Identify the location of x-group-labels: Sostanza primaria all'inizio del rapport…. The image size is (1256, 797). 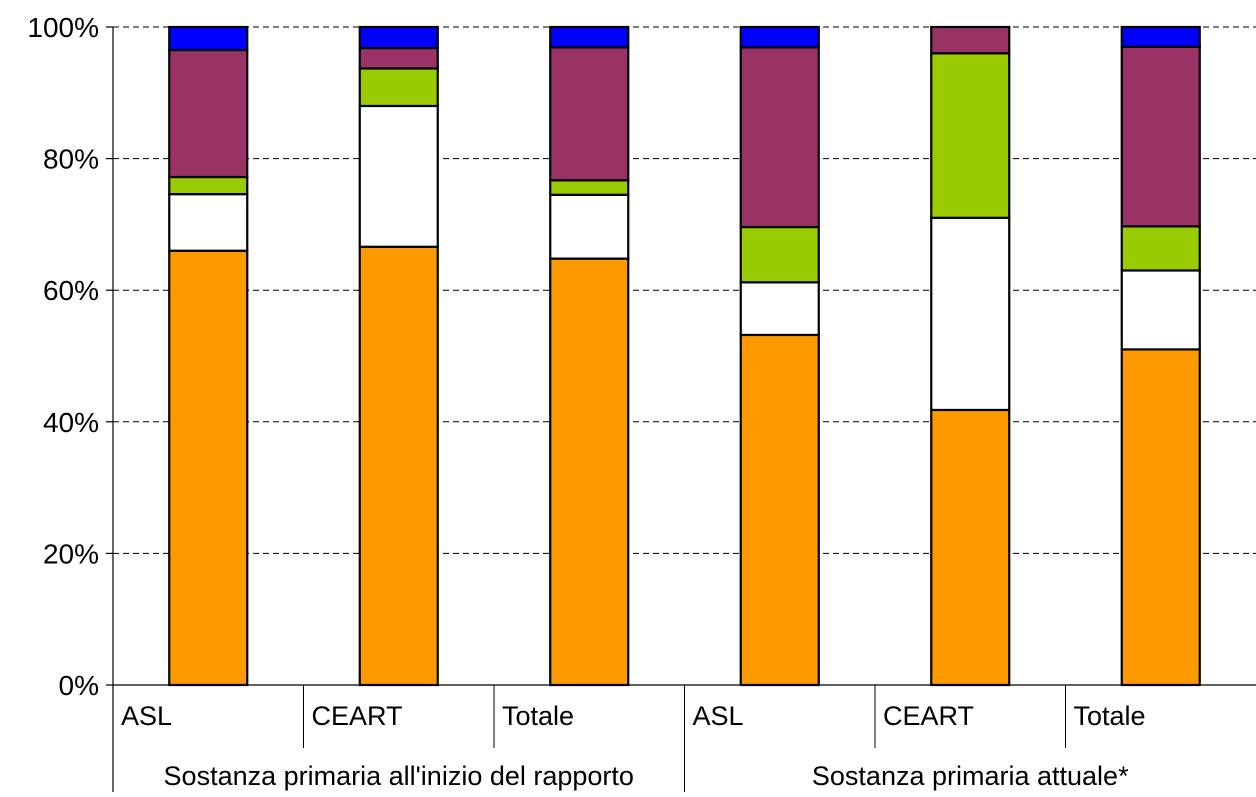
(647, 776).